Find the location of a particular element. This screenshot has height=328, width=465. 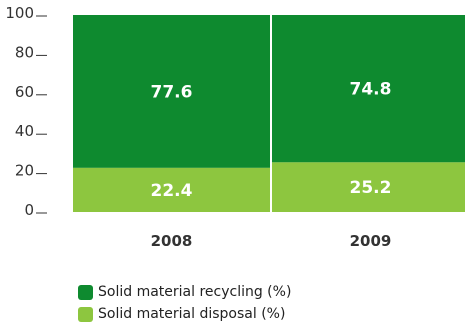

y-tick-label-20: 20 is located at coordinates (24, 171).